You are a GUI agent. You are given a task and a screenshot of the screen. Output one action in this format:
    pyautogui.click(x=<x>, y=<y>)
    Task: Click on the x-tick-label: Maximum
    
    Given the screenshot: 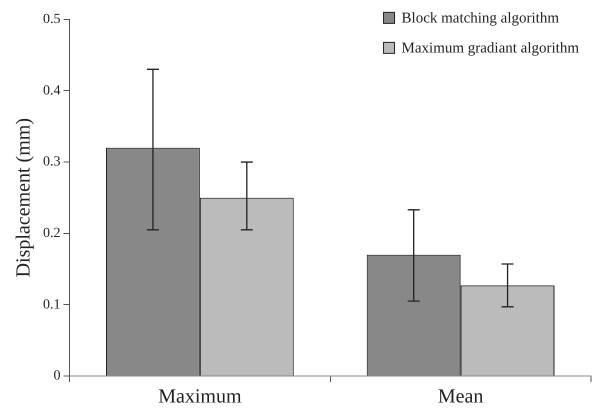 What is the action you would take?
    pyautogui.click(x=200, y=396)
    